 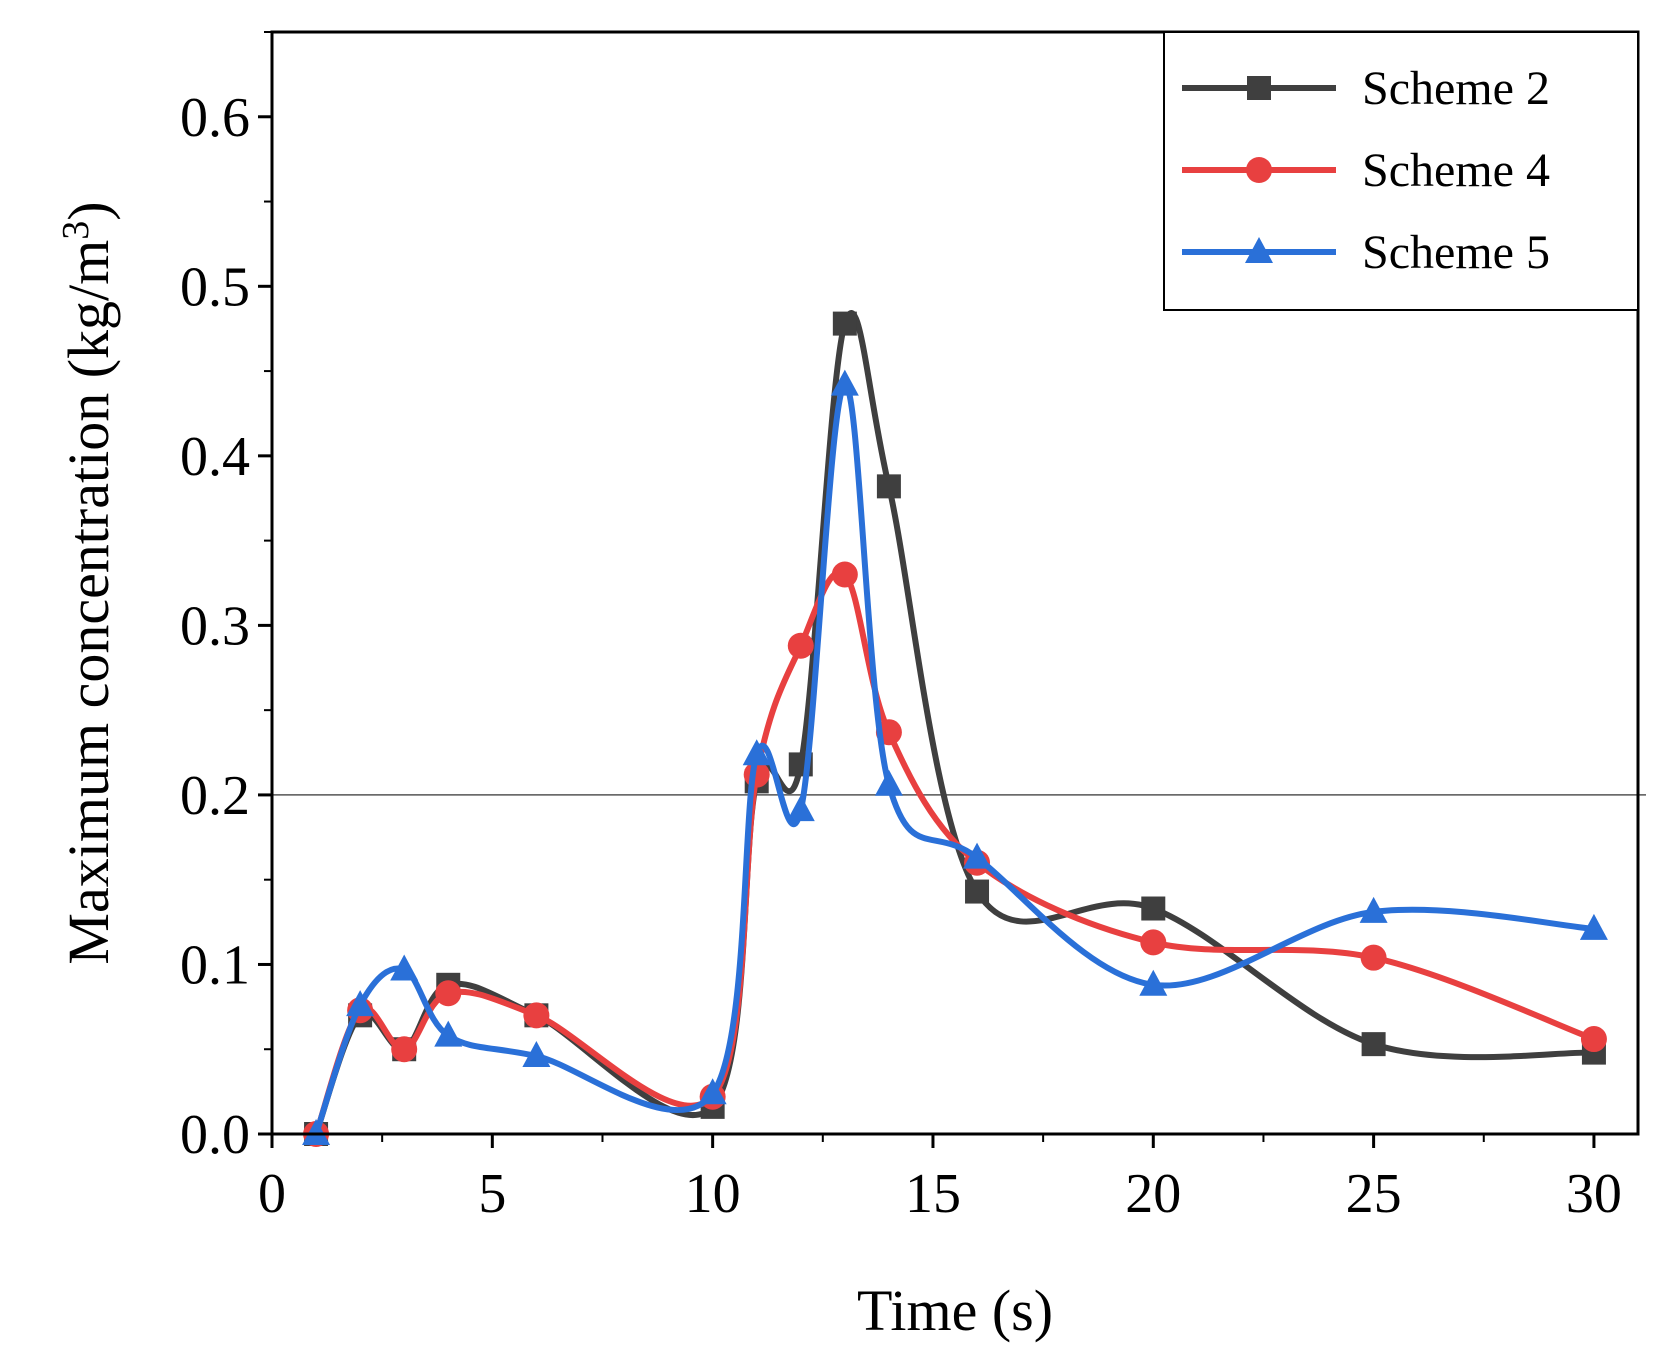 What do you see at coordinates (215, 118) in the screenshot?
I see `y-tick-label: 0.6` at bounding box center [215, 118].